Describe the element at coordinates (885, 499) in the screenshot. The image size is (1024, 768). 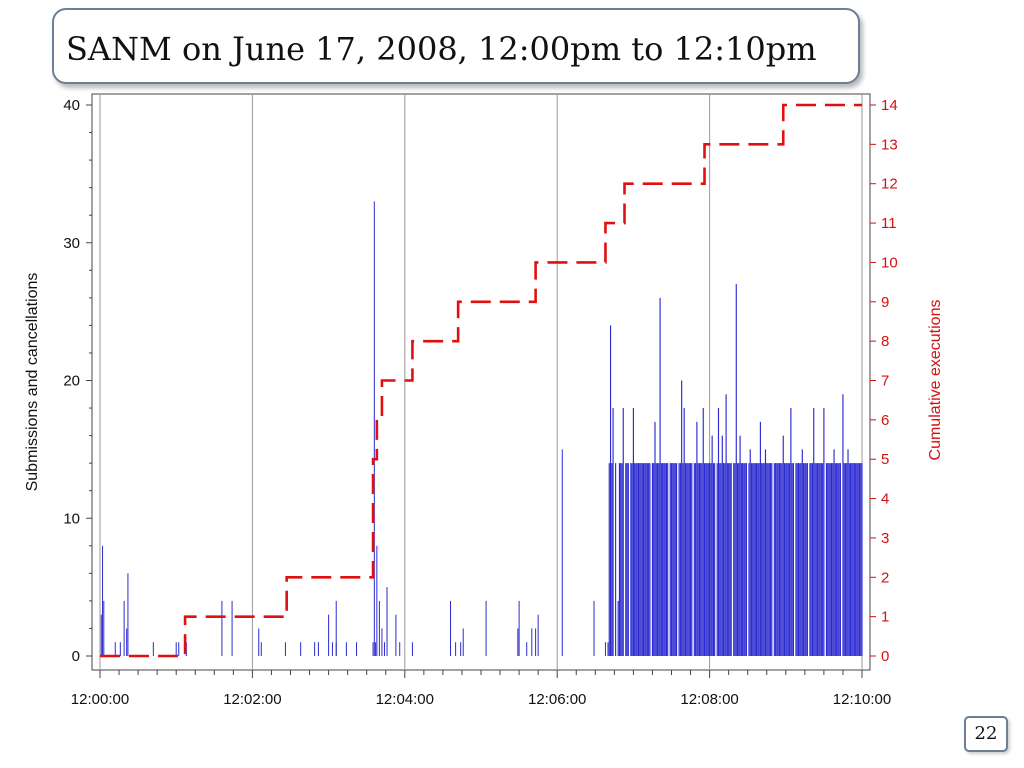
I see `y2-tick-label: 4` at that location.